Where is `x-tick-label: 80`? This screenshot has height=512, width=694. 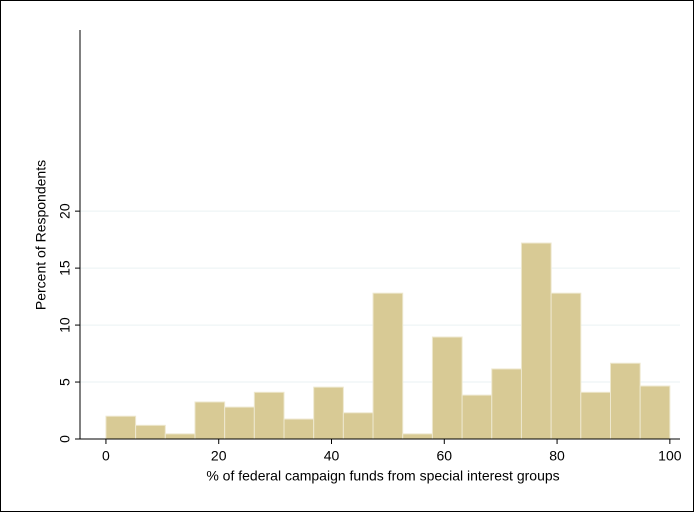 x-tick-label: 80 is located at coordinates (557, 456).